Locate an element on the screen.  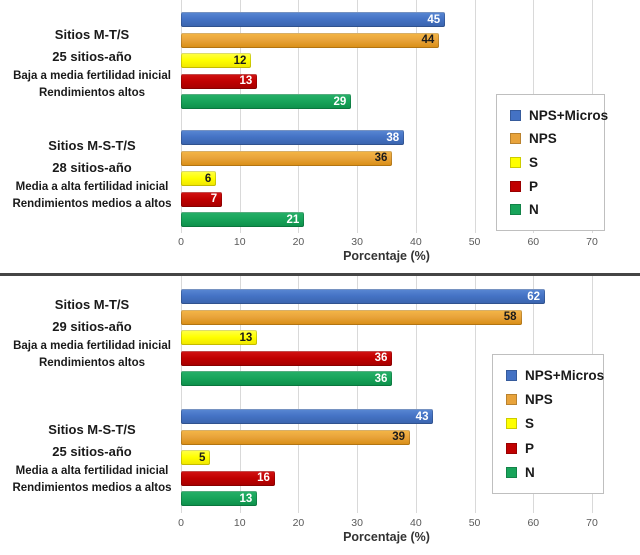
bar-value-label: 5 is located at coordinates (202, 457).